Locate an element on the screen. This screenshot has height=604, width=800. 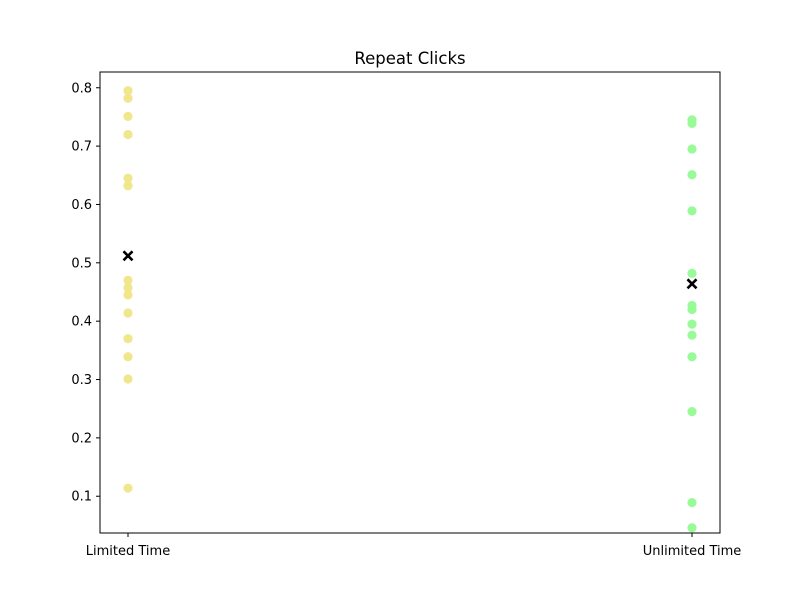
x-tick-label: Limited Time is located at coordinates (128, 551).